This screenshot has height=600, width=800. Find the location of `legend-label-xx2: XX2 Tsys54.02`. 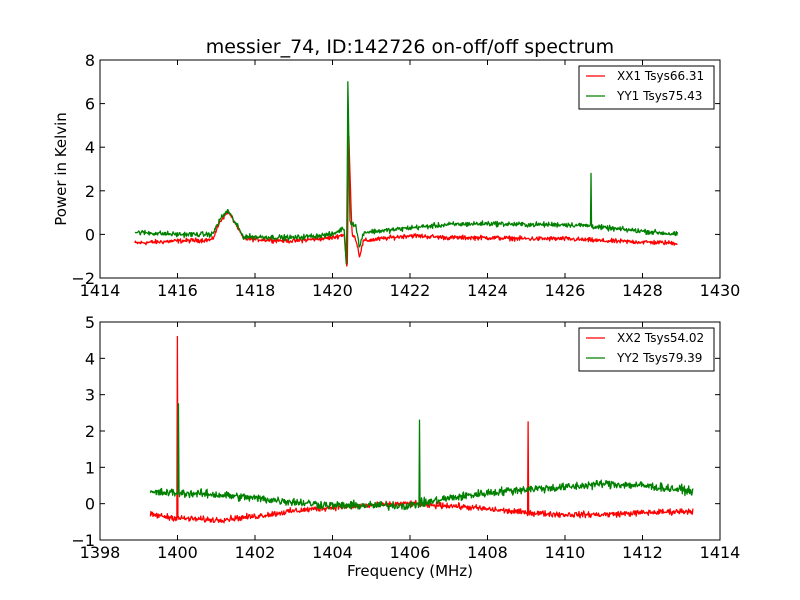

legend-label-xx2: XX2 Tsys54.02 is located at coordinates (660, 338).